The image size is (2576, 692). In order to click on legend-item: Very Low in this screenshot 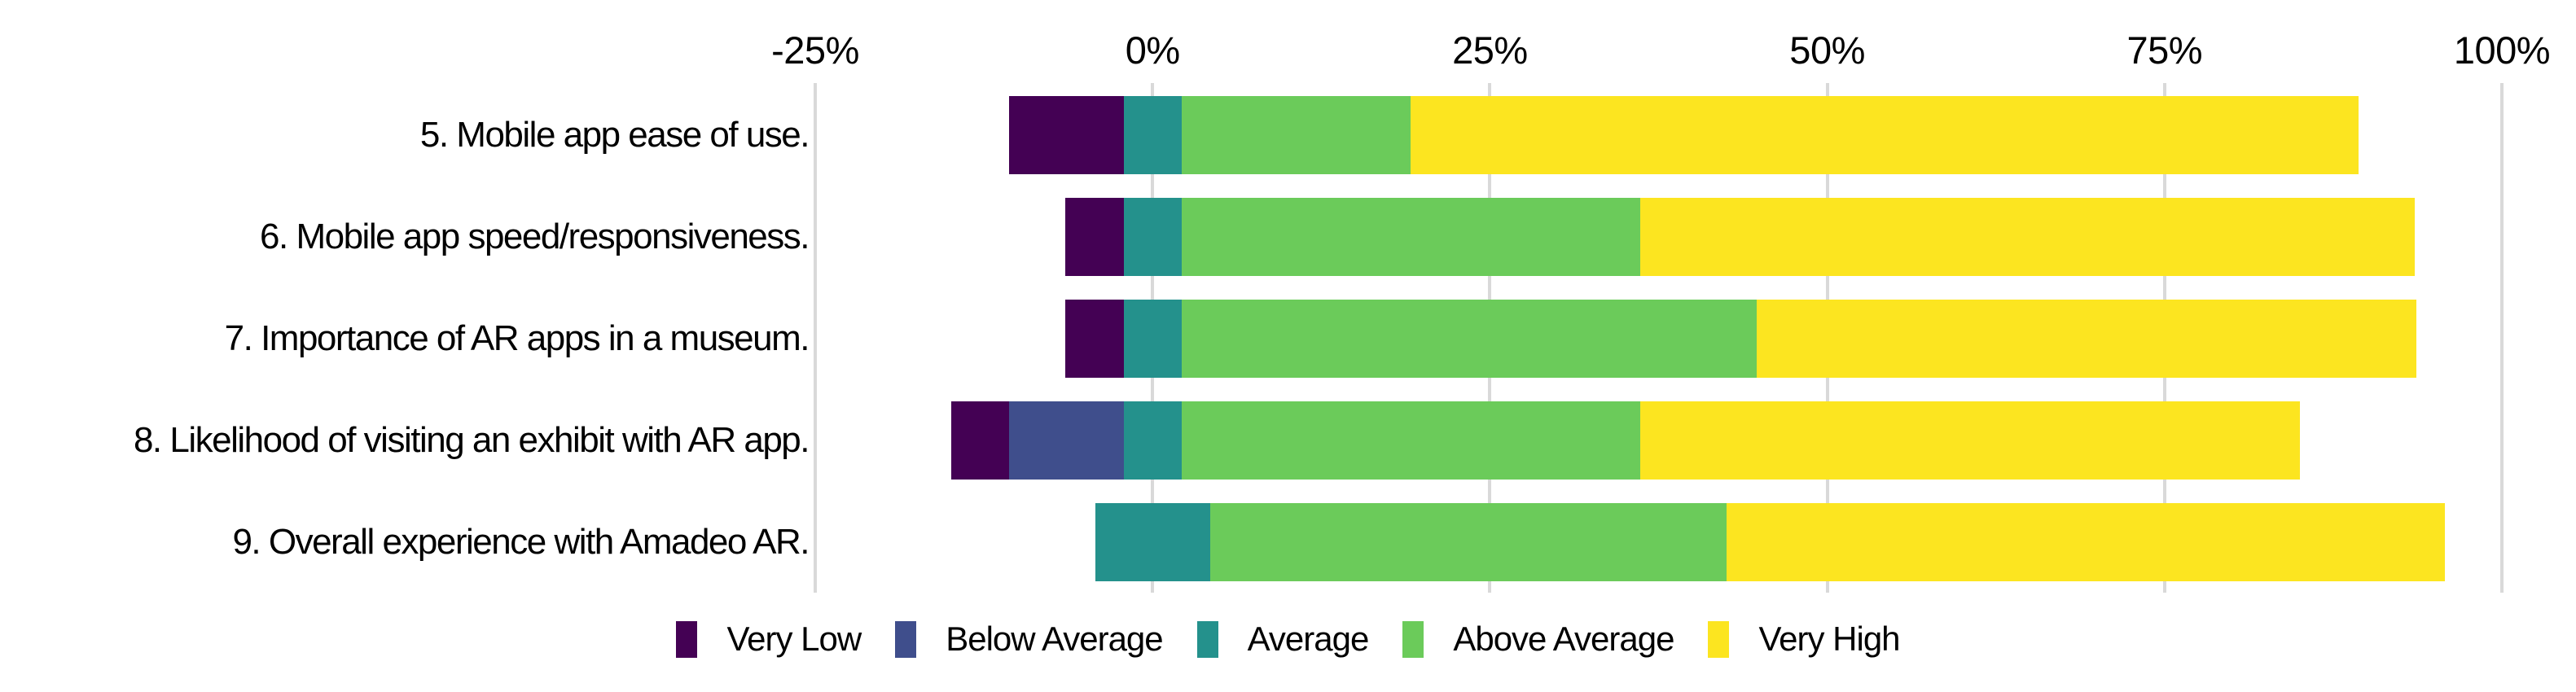, I will do `click(769, 639)`.